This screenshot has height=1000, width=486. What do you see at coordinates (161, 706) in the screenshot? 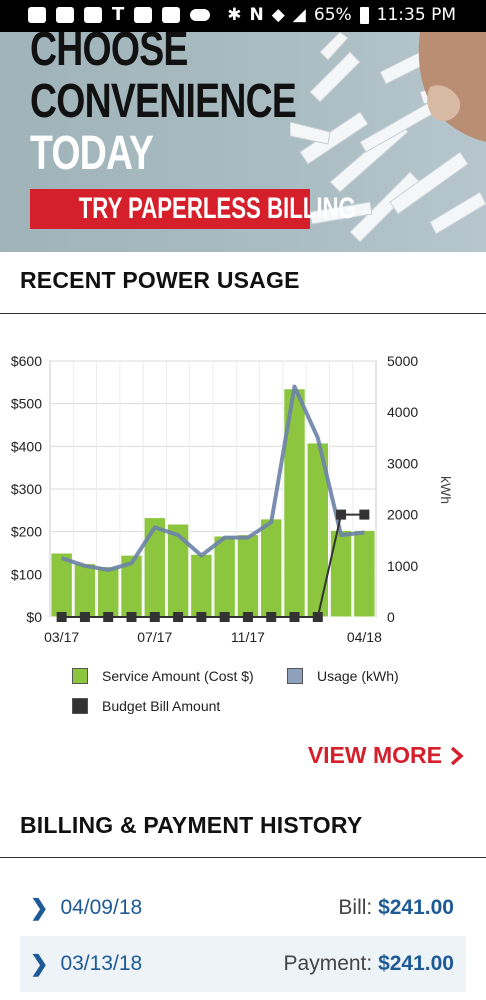
I see `legend-label-budget: Budget Bill Amount` at bounding box center [161, 706].